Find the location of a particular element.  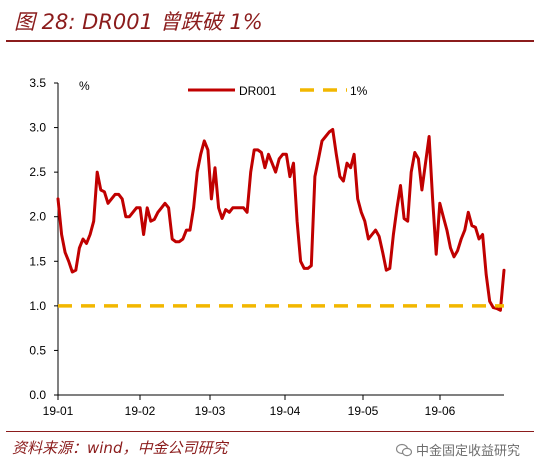

title-divider is located at coordinates (270, 41).